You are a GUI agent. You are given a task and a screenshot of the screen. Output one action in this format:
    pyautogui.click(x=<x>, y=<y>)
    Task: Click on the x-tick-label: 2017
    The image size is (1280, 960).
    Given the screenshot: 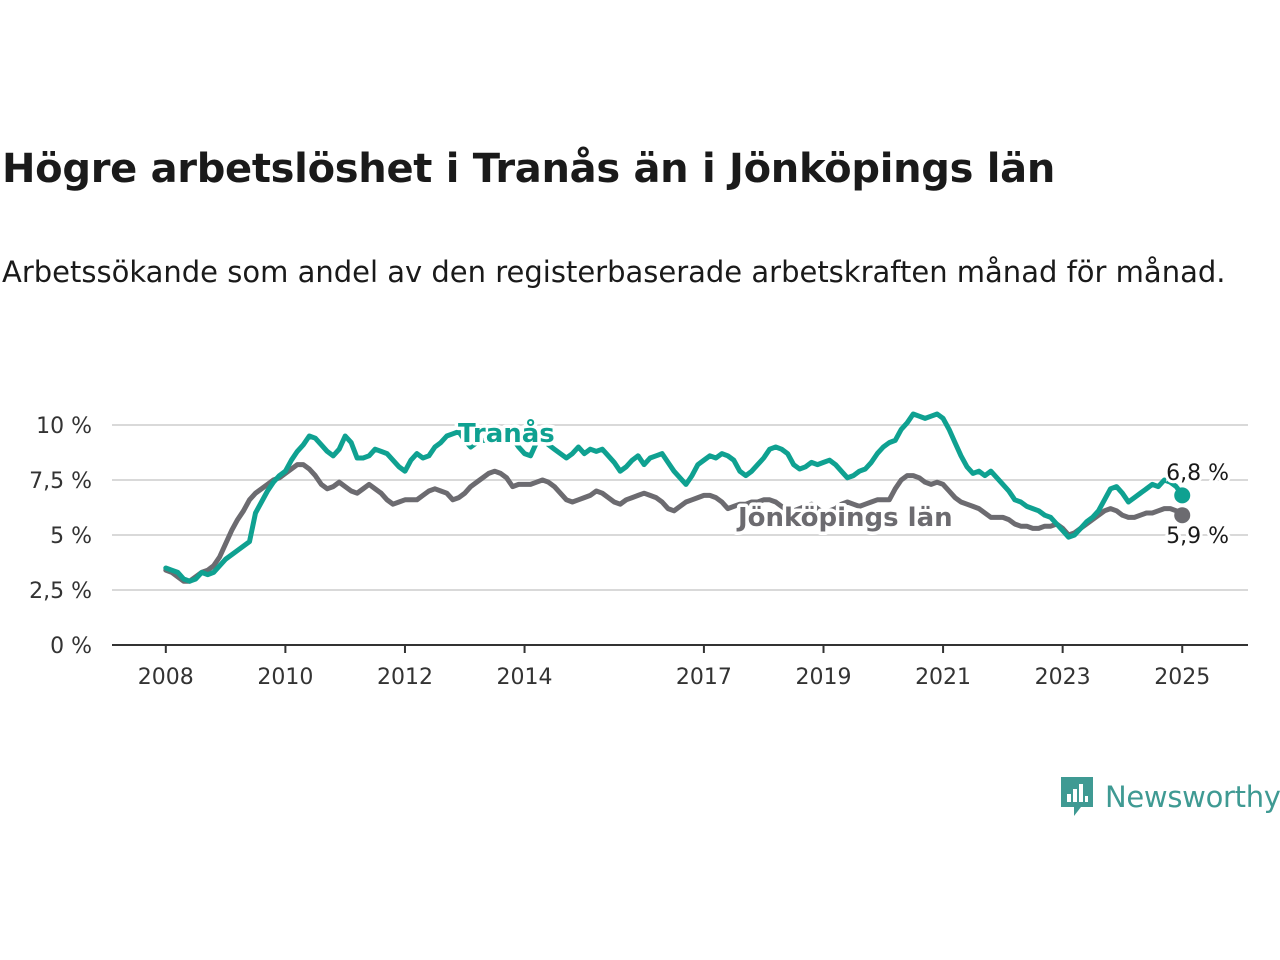 What is the action you would take?
    pyautogui.click(x=704, y=677)
    